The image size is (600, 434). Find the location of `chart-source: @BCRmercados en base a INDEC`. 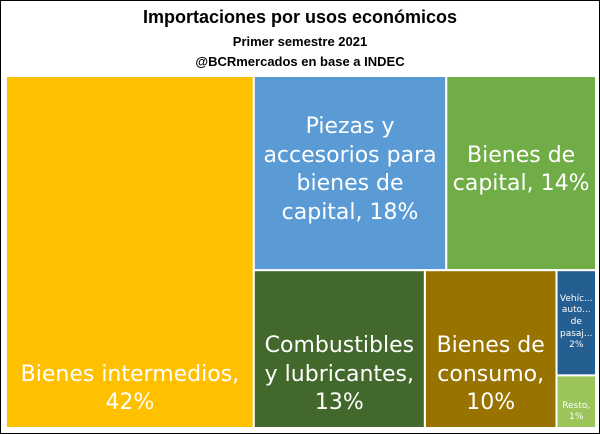

chart-source: @BCRmercados en base a INDEC is located at coordinates (300, 61).